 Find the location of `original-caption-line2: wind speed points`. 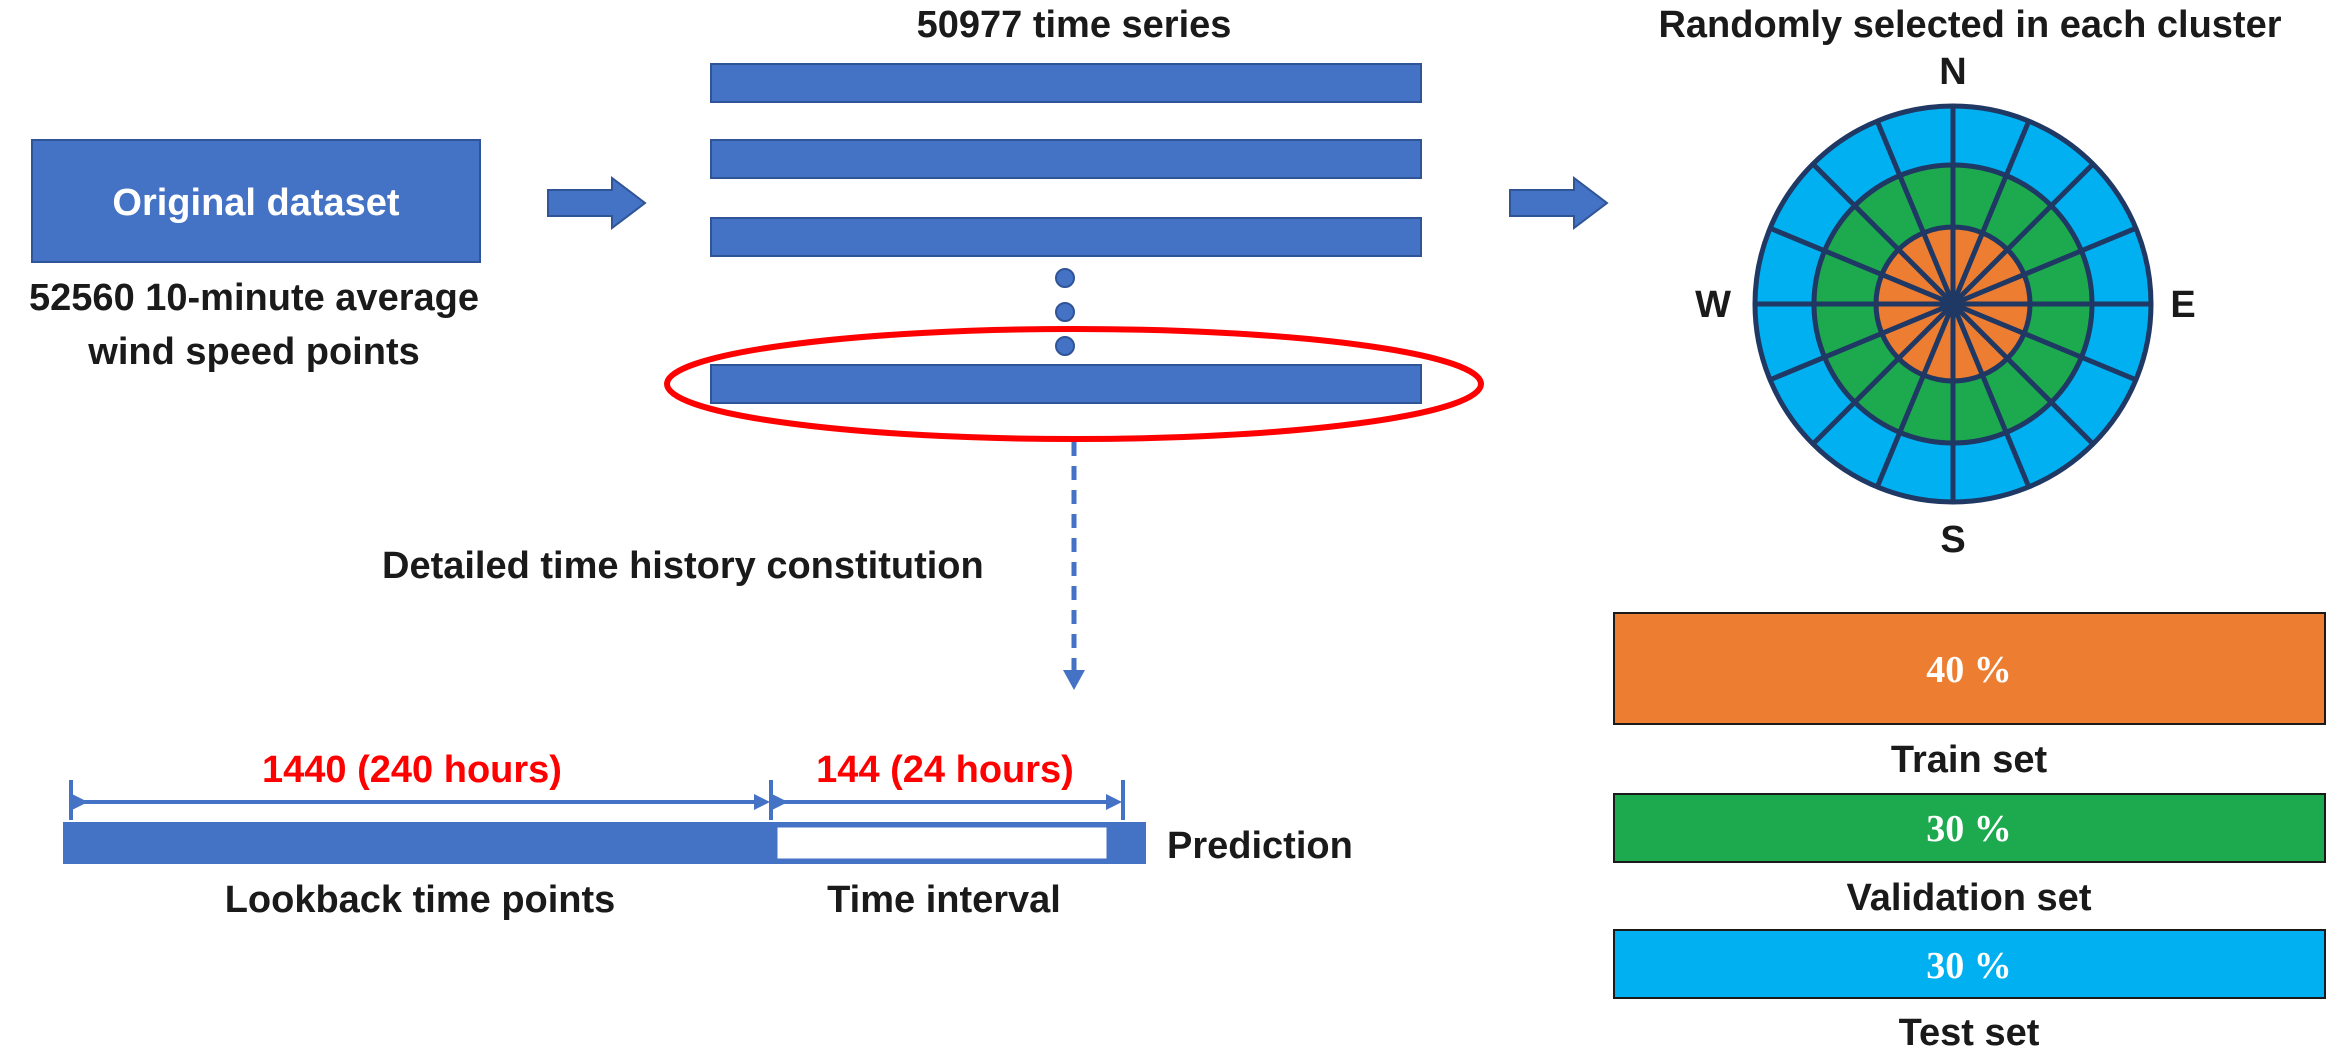

original-caption-line2: wind speed points is located at coordinates (253, 352).